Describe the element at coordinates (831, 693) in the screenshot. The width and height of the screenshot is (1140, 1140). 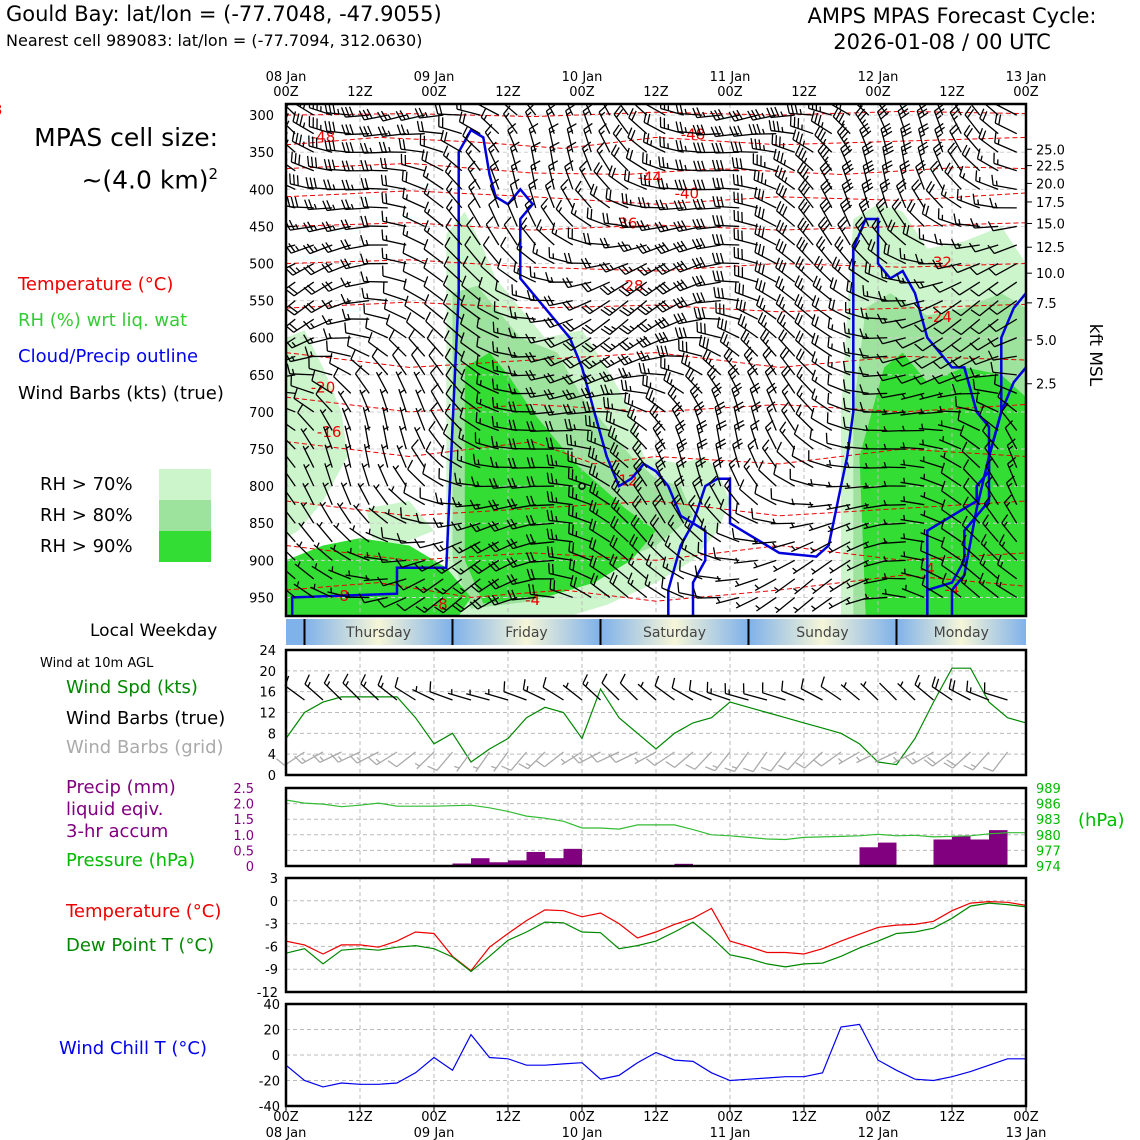
I see `surface-barb-true-staff` at that location.